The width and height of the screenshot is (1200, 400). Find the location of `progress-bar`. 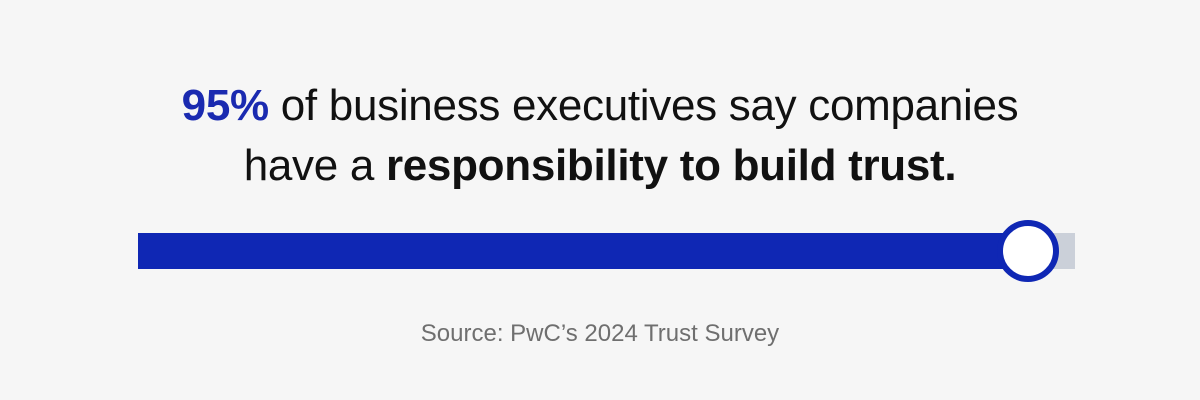

progress-bar is located at coordinates (606, 251).